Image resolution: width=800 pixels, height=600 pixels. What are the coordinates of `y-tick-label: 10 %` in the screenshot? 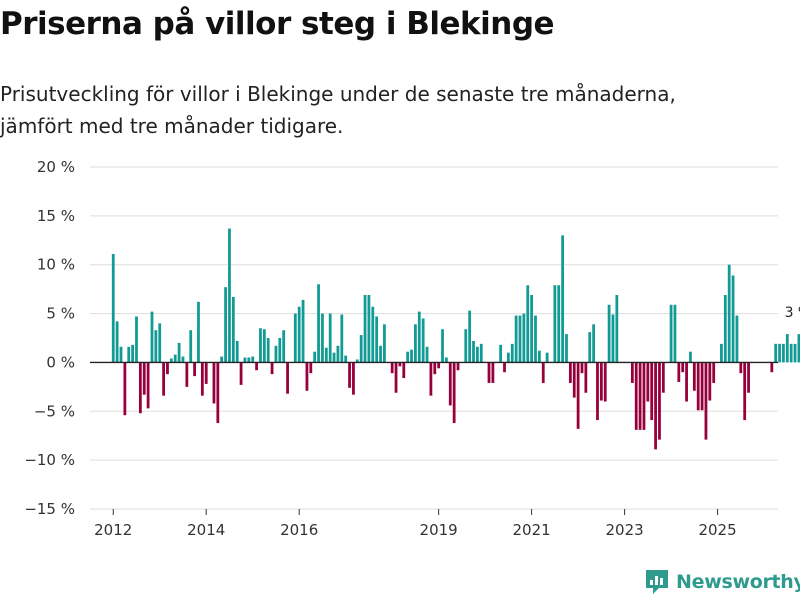 It's located at (56, 265).